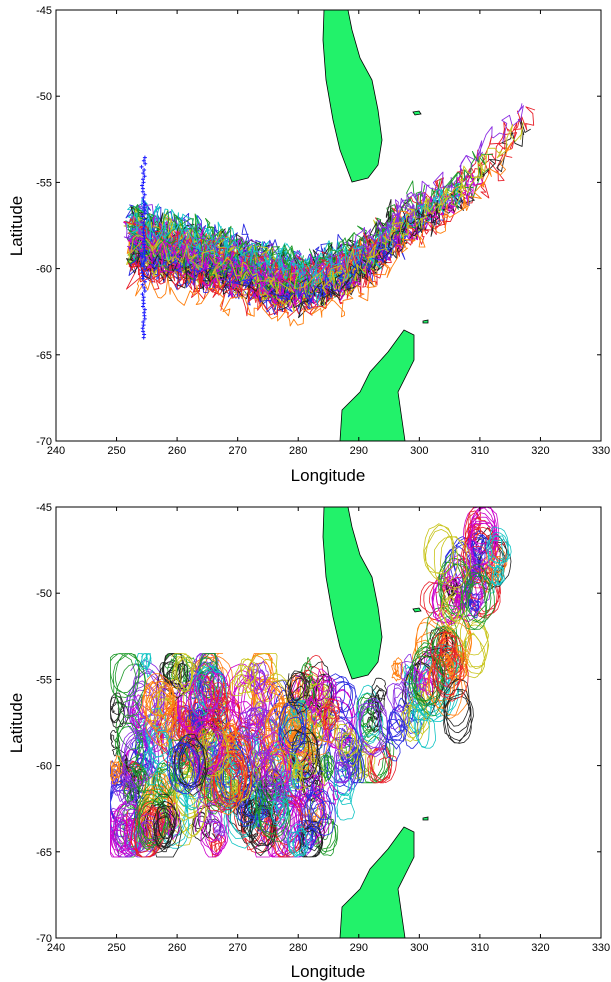 This screenshot has height=982, width=611. What do you see at coordinates (56, 948) in the screenshot?
I see `x-tick-label: 240` at bounding box center [56, 948].